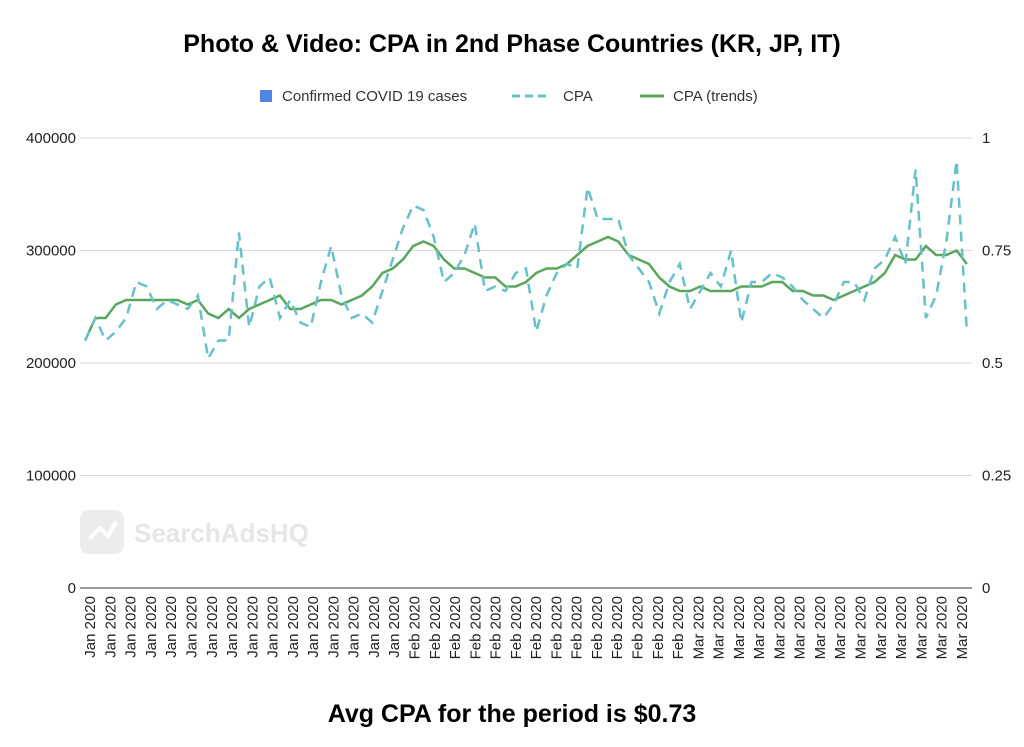 The height and width of the screenshot is (747, 1024). Describe the element at coordinates (525, 288) in the screenshot. I see `trend-line` at that location.